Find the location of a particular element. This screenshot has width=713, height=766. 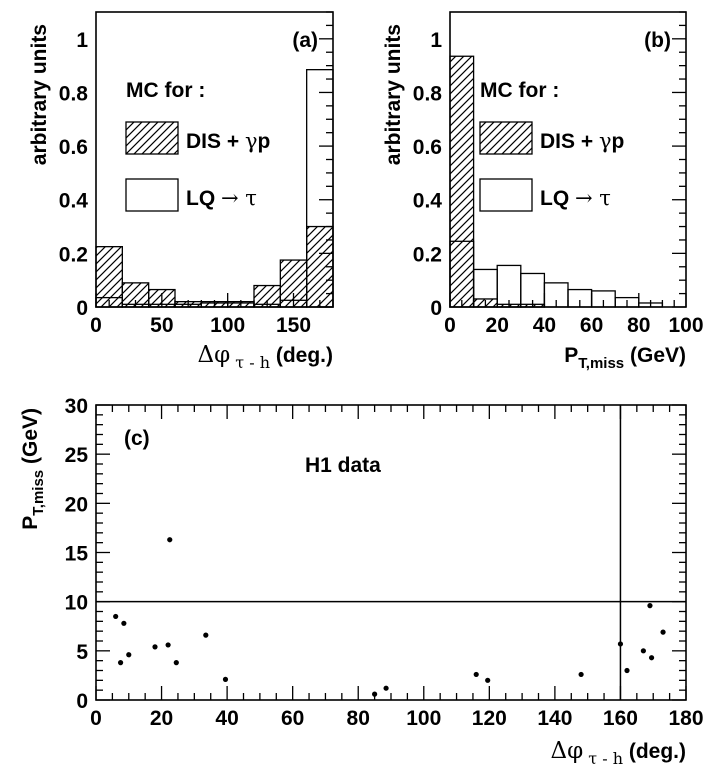

x-tick-label: 180 is located at coordinates (685, 718).